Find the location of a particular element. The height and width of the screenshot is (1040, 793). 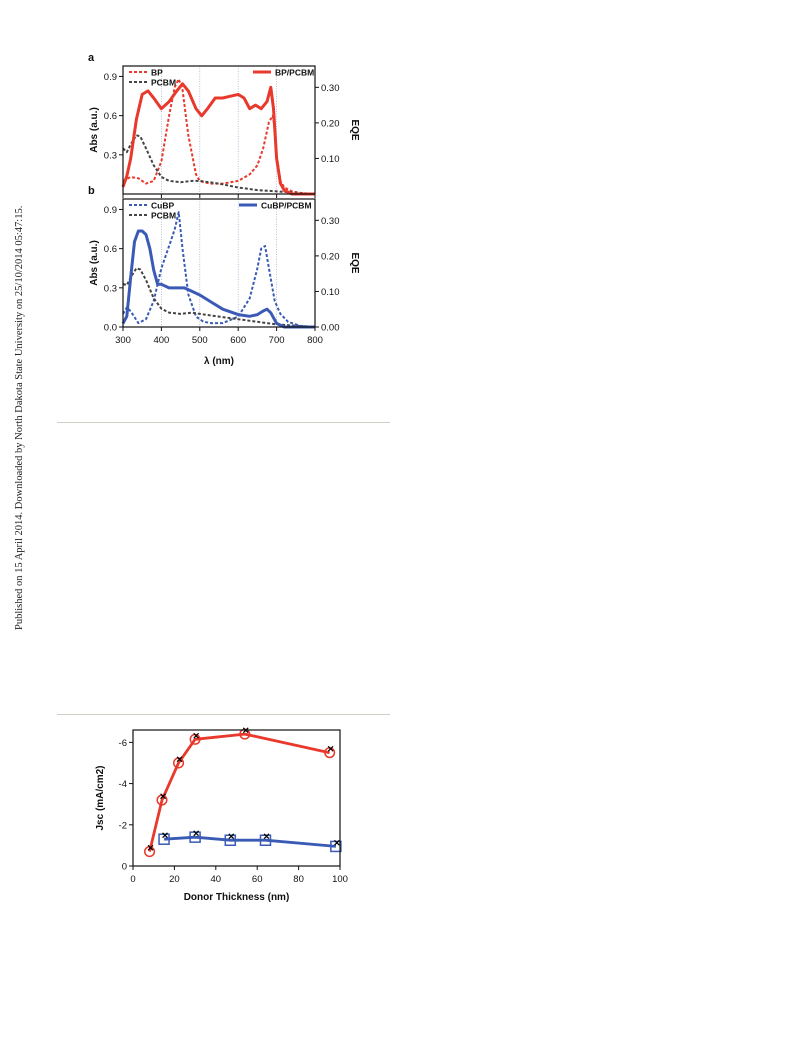

y-tick-label: -4 is located at coordinates (123, 784).